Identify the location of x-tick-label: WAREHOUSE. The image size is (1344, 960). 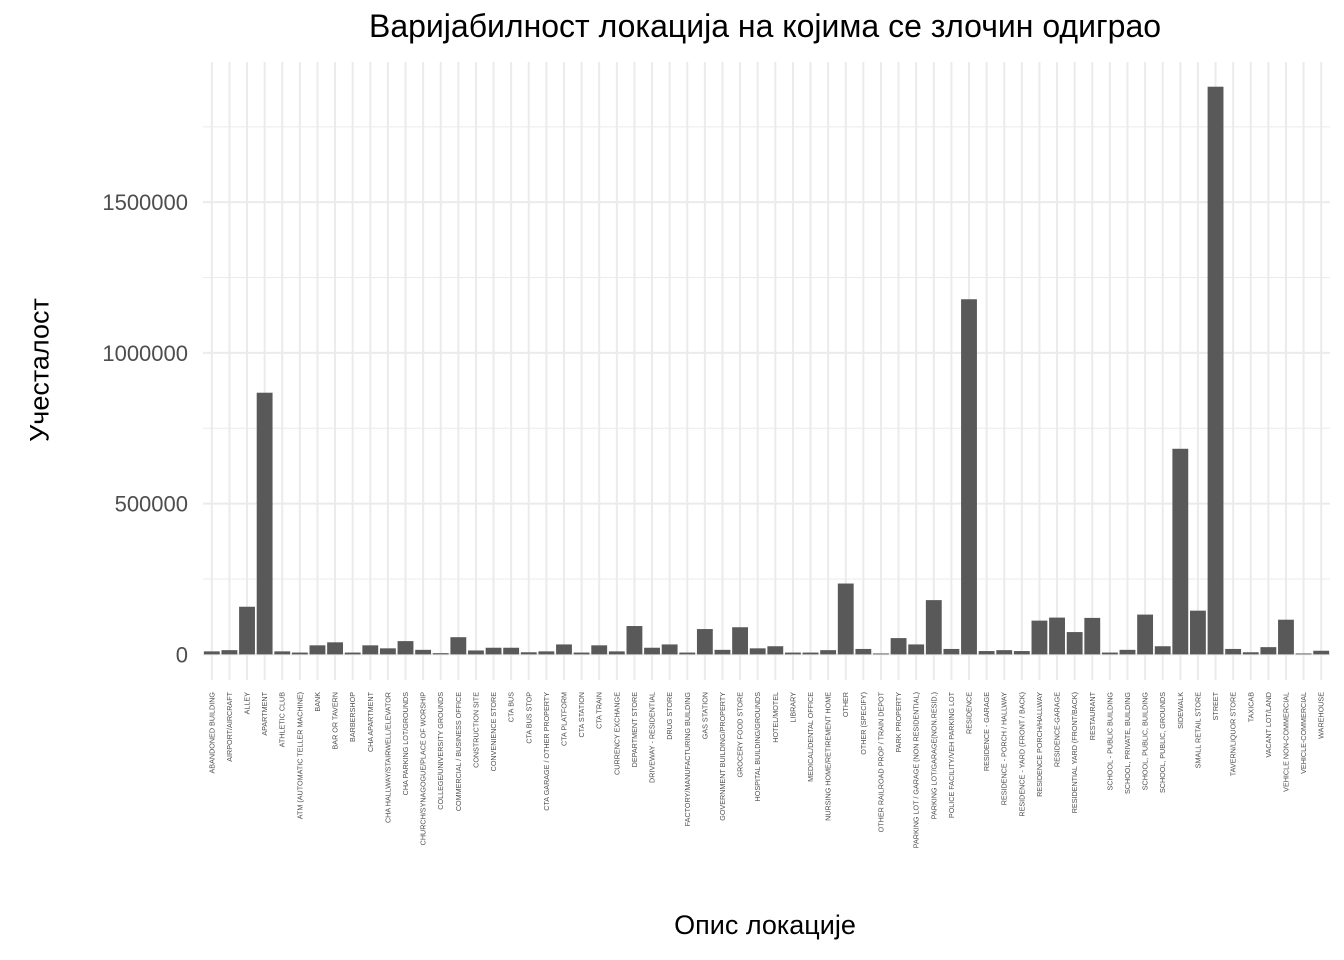
(1321, 715).